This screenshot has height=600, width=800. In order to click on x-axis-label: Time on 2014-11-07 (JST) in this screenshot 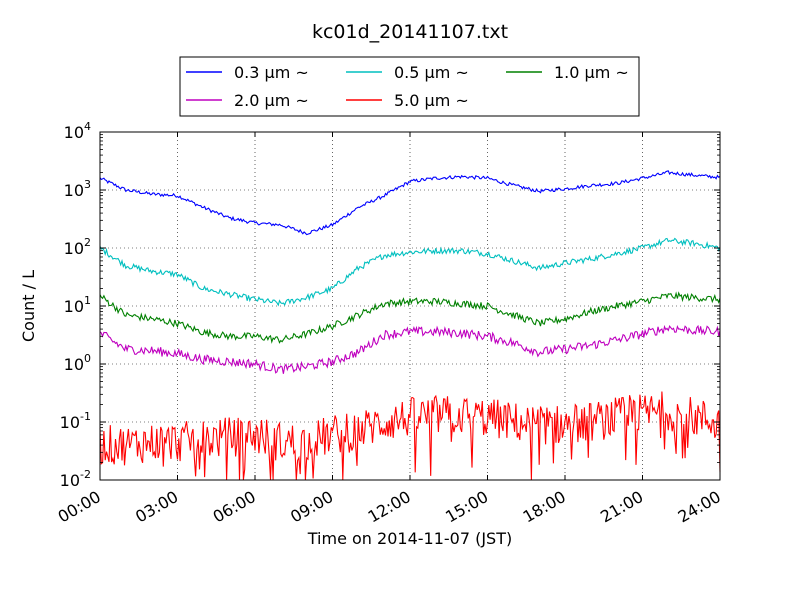, I will do `click(409, 538)`.